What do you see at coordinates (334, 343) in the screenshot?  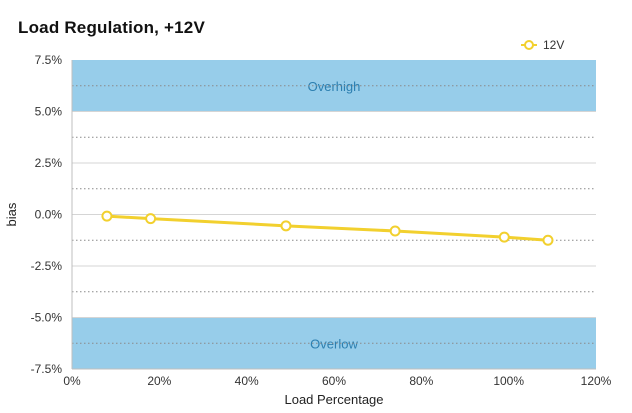 I see `overlow-band-label: Overlow` at bounding box center [334, 343].